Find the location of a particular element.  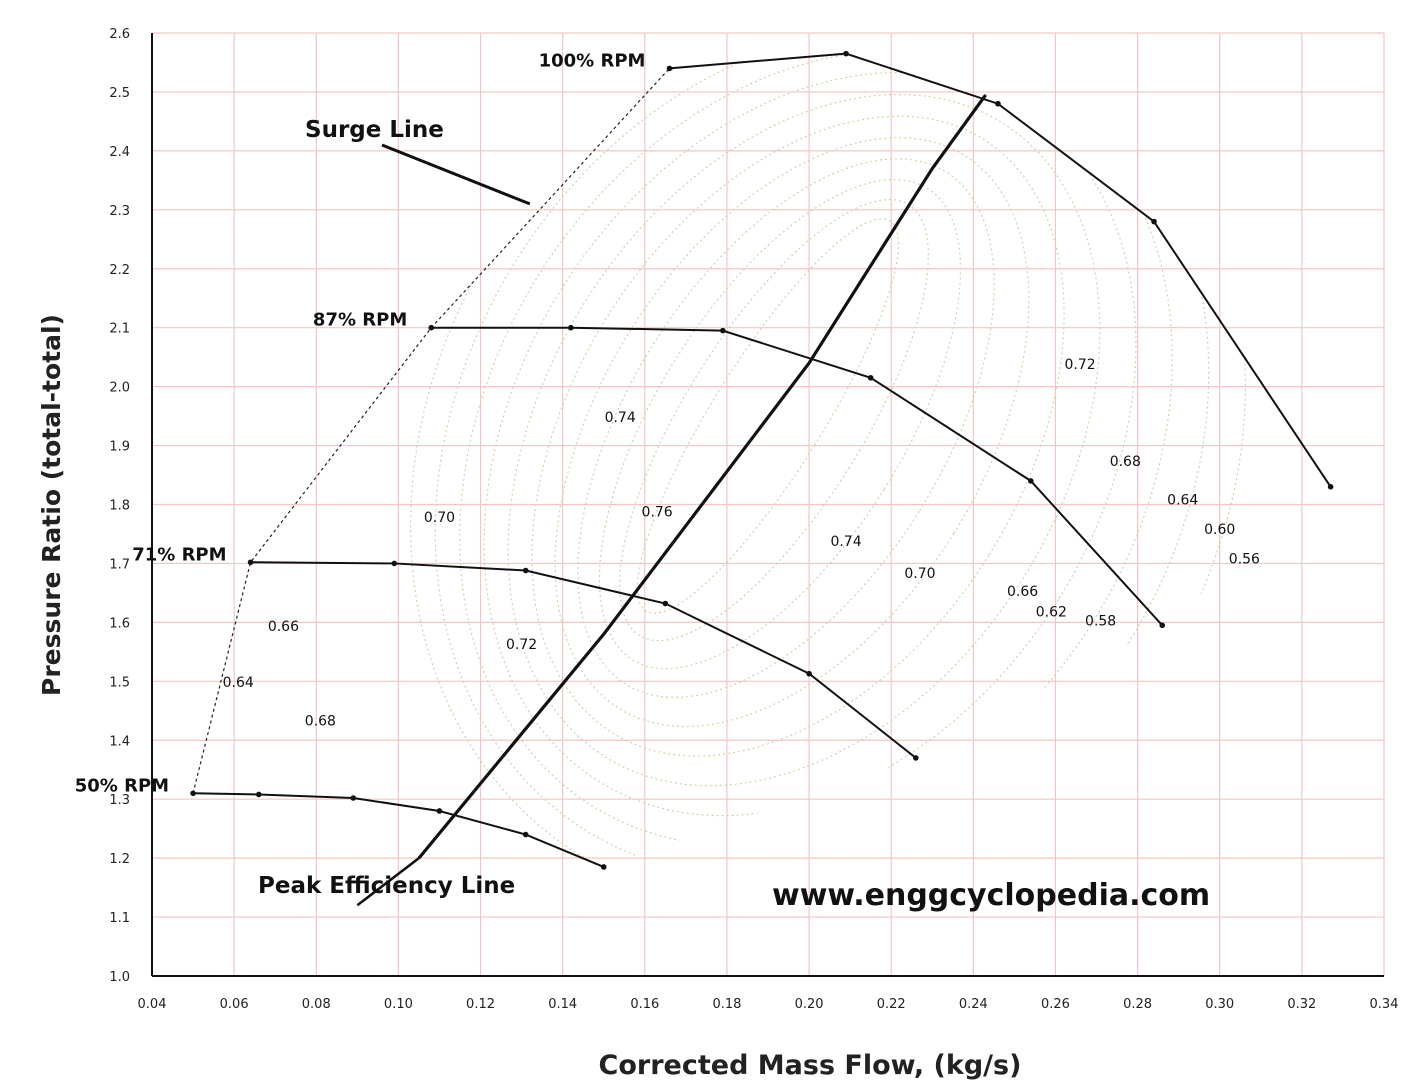

y-tick-label: 1.6 is located at coordinates (119, 623).